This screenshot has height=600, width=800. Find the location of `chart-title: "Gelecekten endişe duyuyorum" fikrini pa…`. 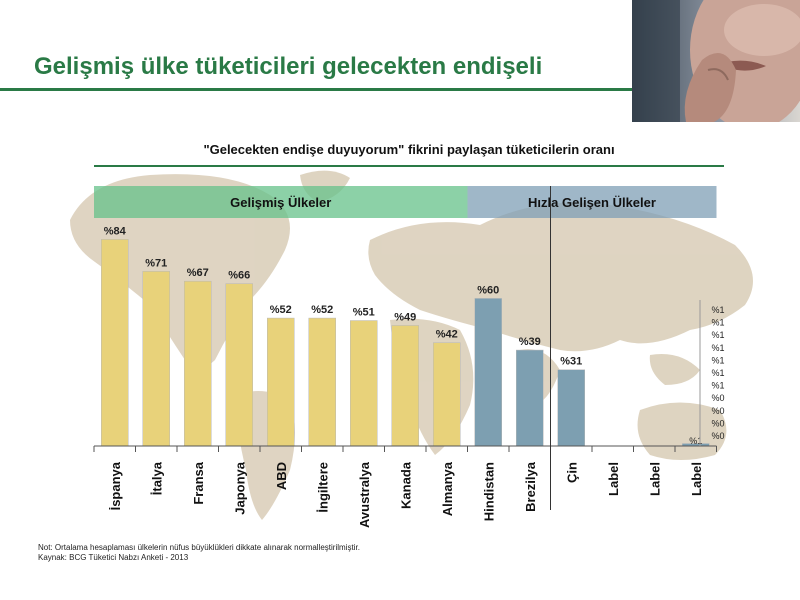

chart-title: "Gelecekten endişe duyuyorum" fikrini pa… is located at coordinates (409, 149).